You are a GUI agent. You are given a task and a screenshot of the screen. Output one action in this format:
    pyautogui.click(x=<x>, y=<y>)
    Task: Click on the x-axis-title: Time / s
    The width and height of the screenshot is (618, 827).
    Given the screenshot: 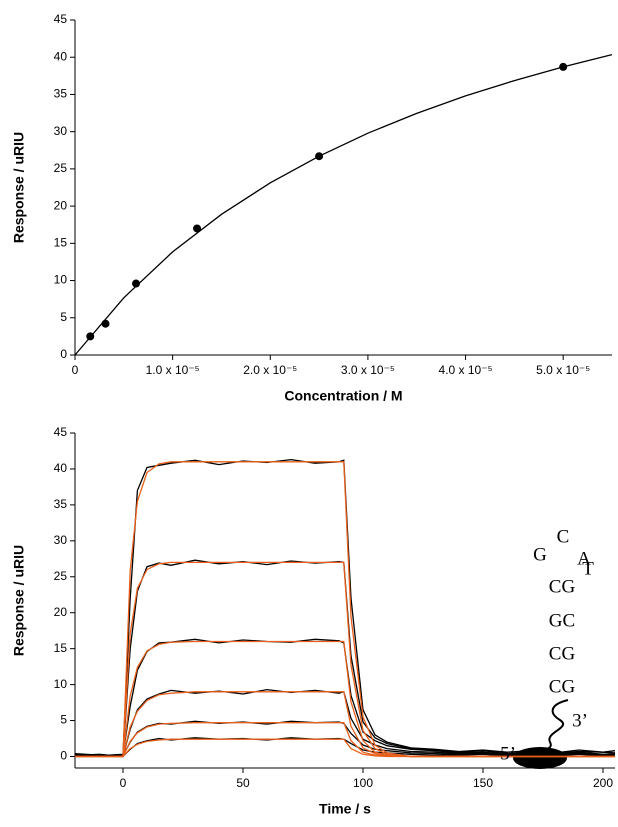 What is the action you would take?
    pyautogui.click(x=345, y=809)
    